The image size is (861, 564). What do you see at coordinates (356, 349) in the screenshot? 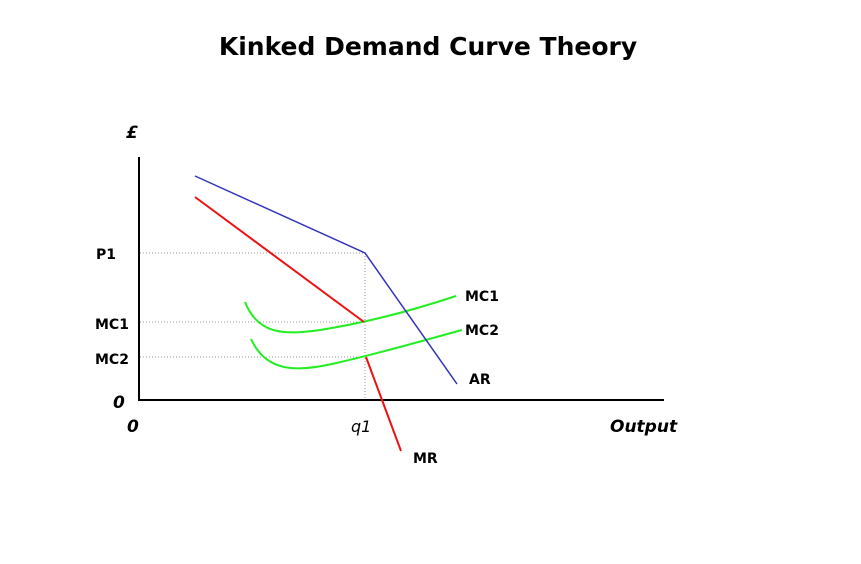
I see `mc2-curve` at bounding box center [356, 349].